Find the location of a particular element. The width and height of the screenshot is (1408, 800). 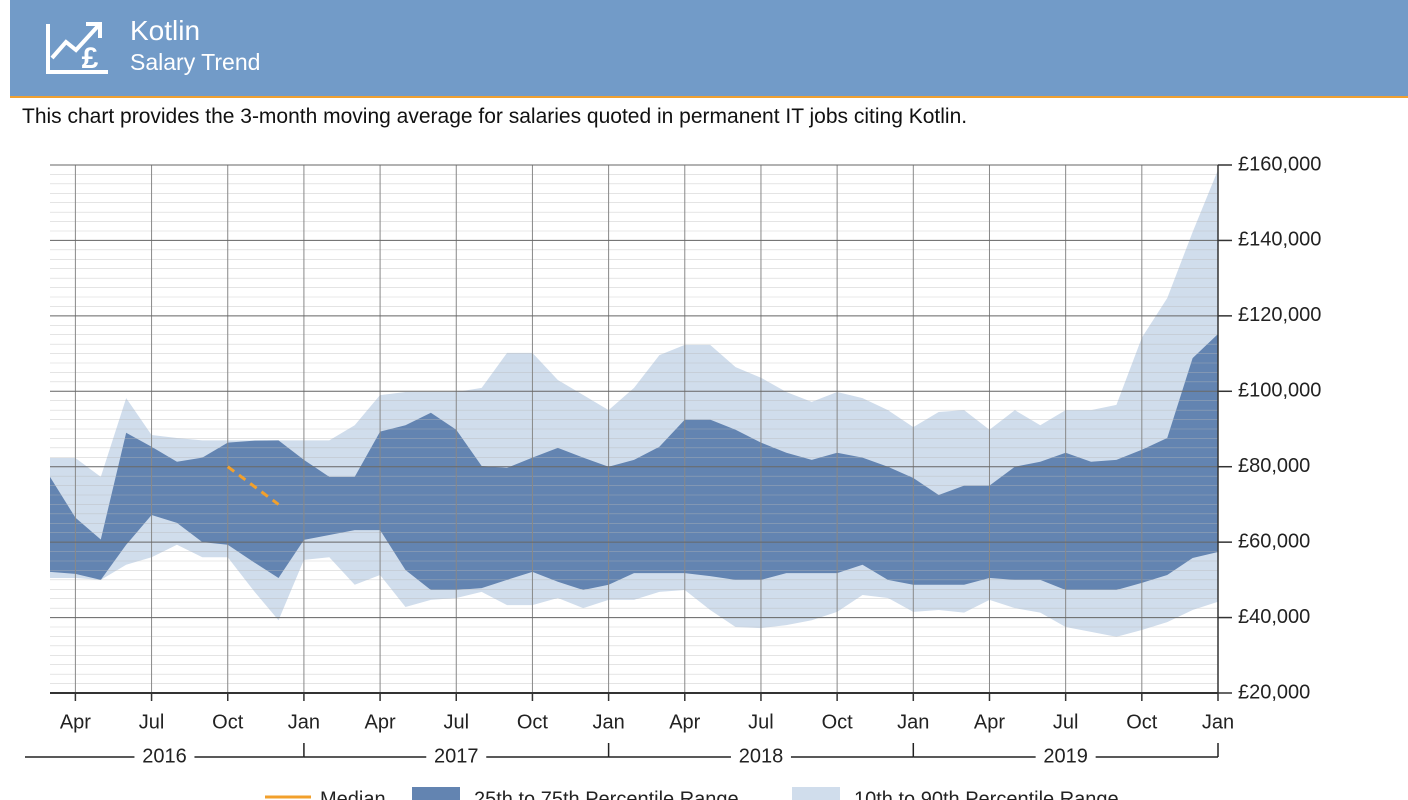

year-label: 2018 is located at coordinates (761, 756).